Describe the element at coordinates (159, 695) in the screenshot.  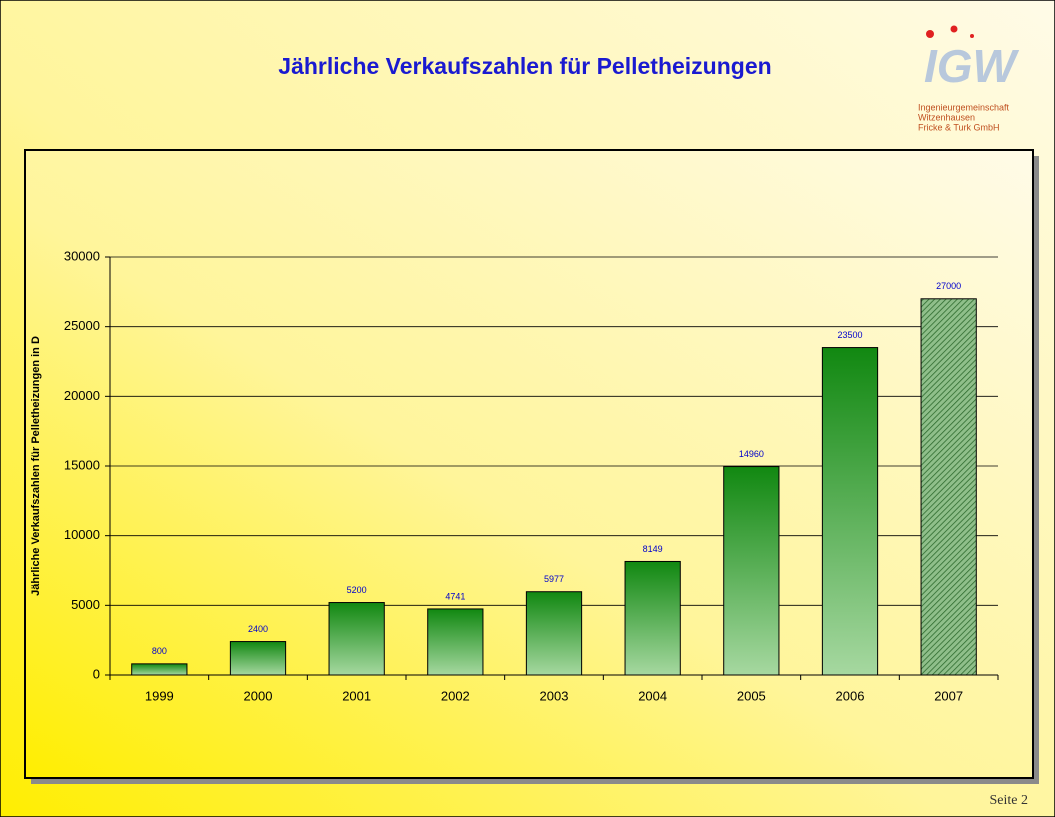
I see `x-tick-label: 1999` at that location.